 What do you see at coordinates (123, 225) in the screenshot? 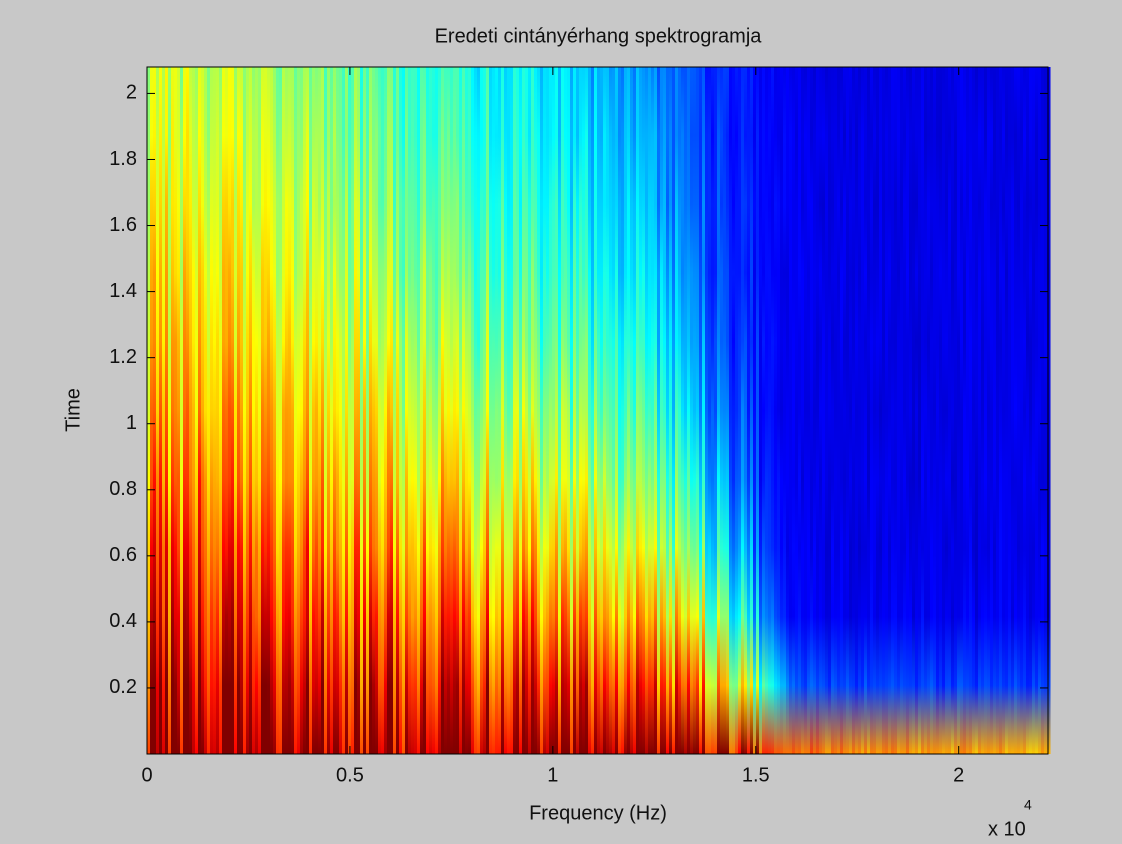
I see `y-tick-label: 1.6` at bounding box center [123, 225].